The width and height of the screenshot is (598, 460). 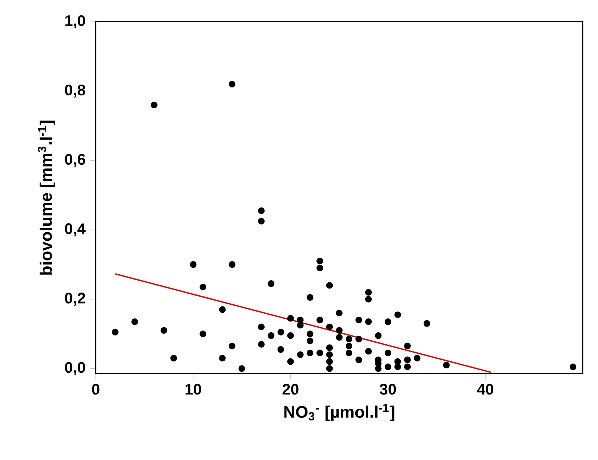 What do you see at coordinates (75, 299) in the screenshot?
I see `y-tick-label: 0,2` at bounding box center [75, 299].